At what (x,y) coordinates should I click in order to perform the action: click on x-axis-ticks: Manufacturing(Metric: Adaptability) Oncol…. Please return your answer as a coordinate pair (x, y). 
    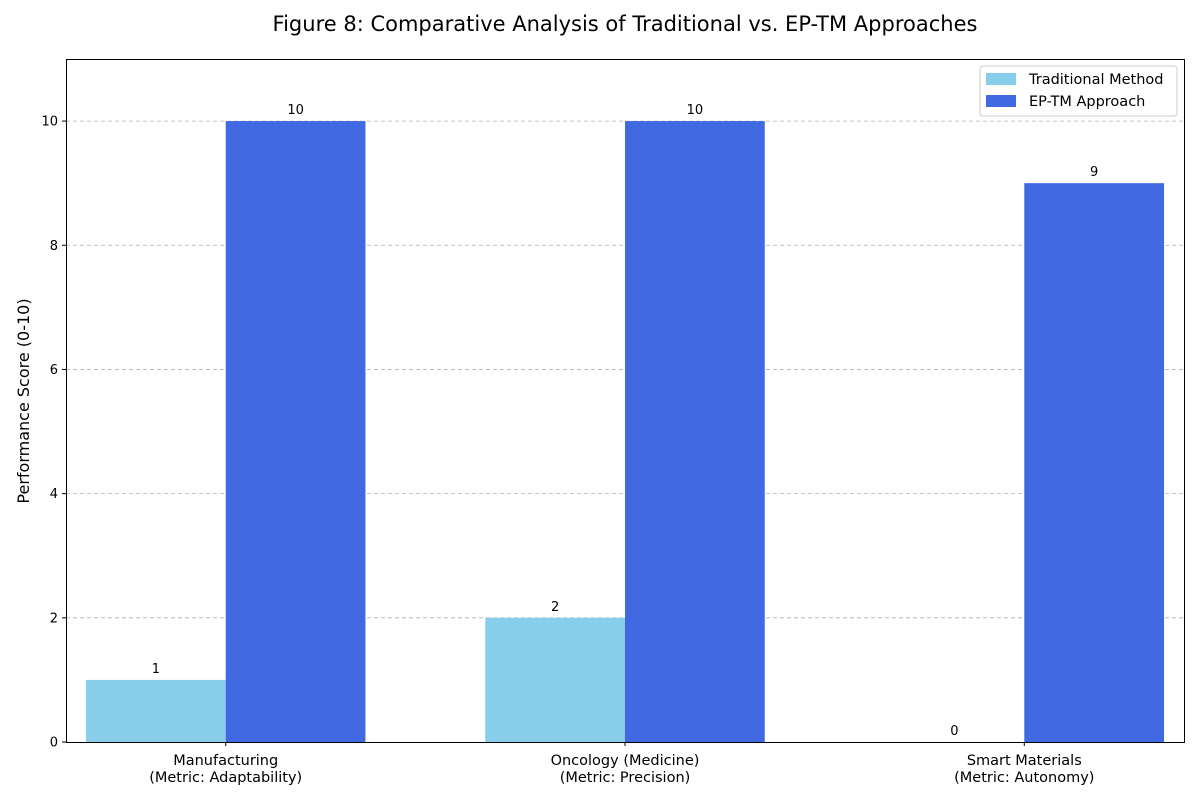
    Looking at the image, I should click on (621, 764).